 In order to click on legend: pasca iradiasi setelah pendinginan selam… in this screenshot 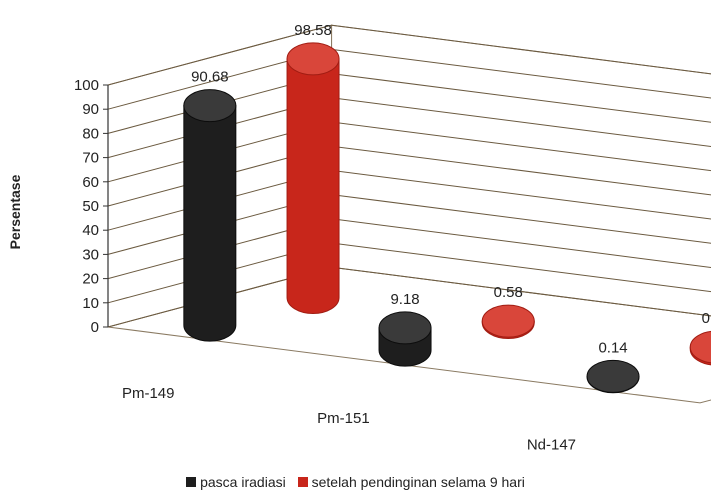, I will do `click(355, 482)`.